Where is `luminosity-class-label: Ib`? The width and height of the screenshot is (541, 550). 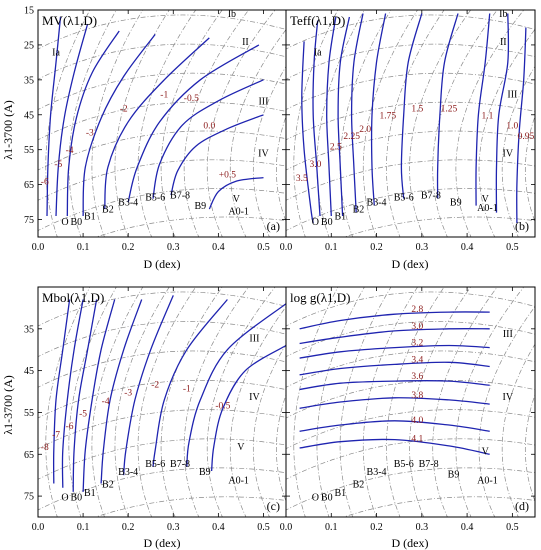
luminosity-class-label: Ib is located at coordinates (232, 14).